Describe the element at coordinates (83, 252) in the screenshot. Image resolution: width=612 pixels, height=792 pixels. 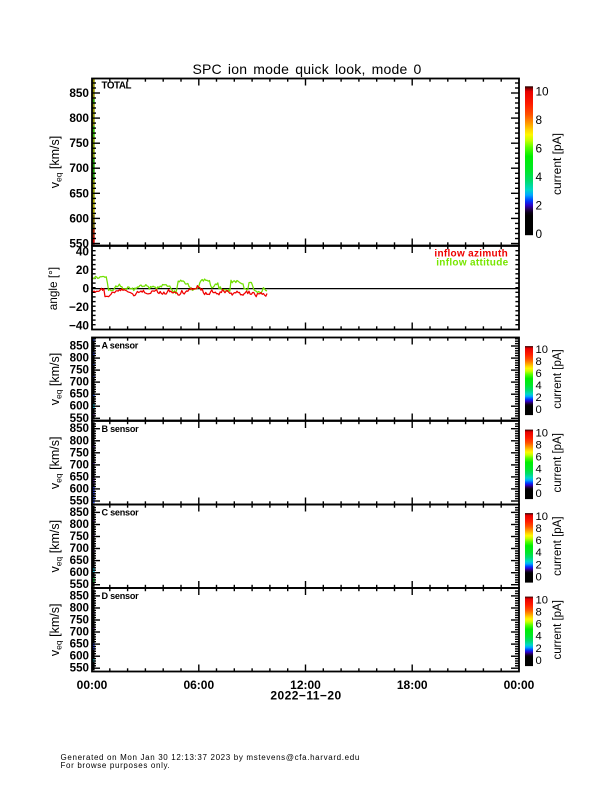
I see `svg-text: 40` at that location.